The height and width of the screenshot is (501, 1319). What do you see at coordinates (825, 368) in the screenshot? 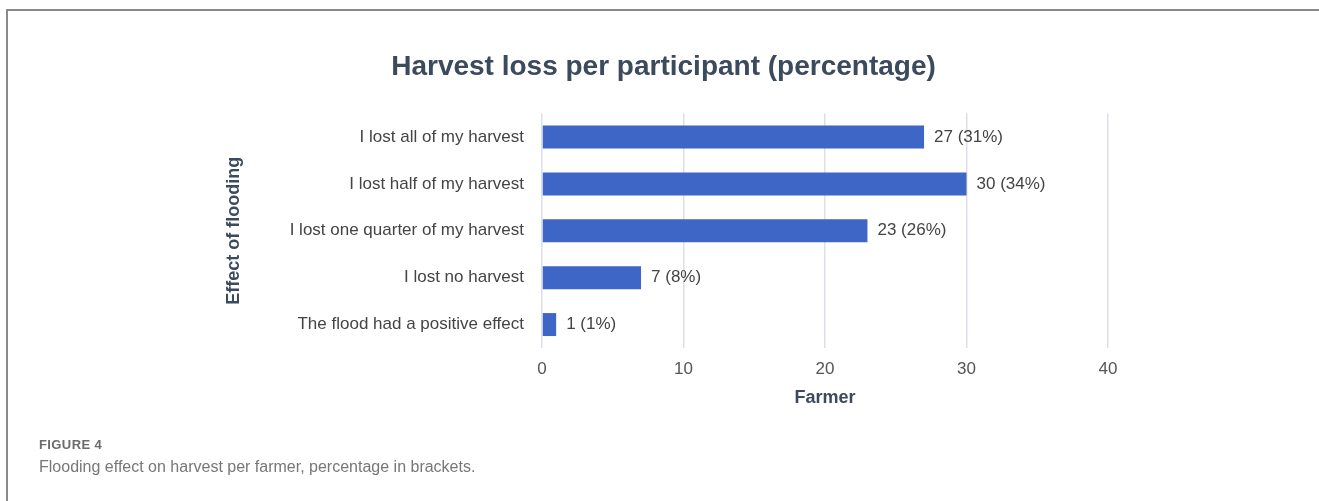
I see `x-tick-label: 20` at bounding box center [825, 368].